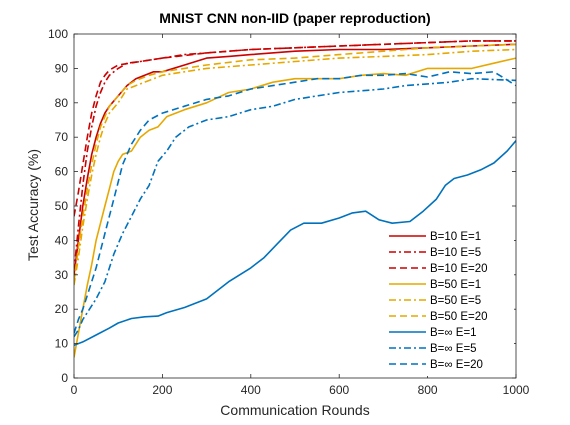  What do you see at coordinates (456, 365) in the screenshot?
I see `legend-label-9: B=∞ E=20` at bounding box center [456, 365].